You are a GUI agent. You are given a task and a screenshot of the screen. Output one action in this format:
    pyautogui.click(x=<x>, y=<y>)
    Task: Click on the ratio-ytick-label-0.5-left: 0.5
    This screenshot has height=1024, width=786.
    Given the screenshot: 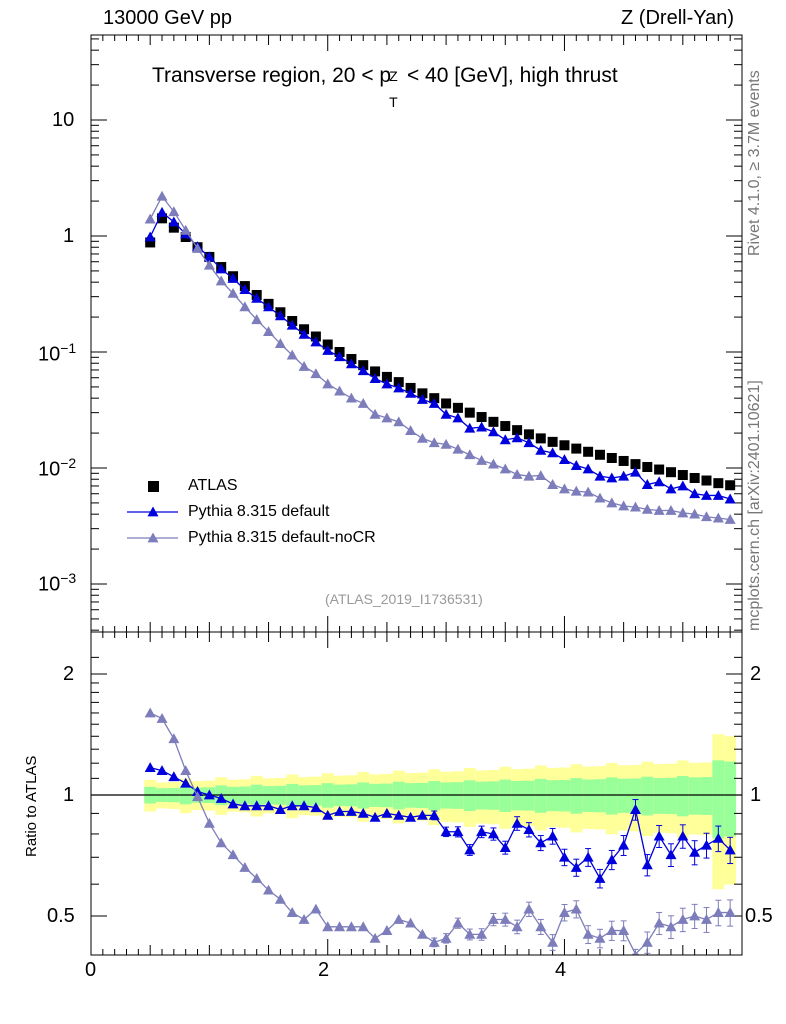 What is the action you would take?
    pyautogui.click(x=61, y=916)
    